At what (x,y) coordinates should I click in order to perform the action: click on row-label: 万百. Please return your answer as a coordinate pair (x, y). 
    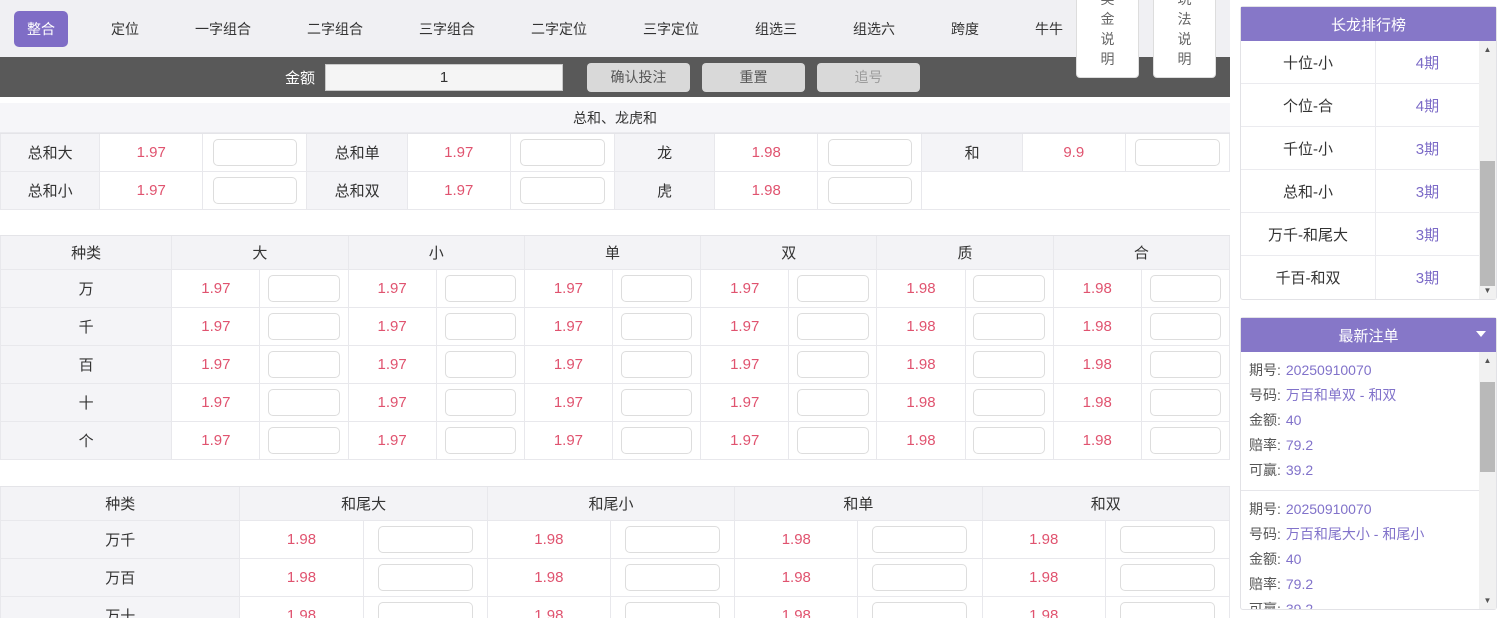
    Looking at the image, I should click on (120, 578).